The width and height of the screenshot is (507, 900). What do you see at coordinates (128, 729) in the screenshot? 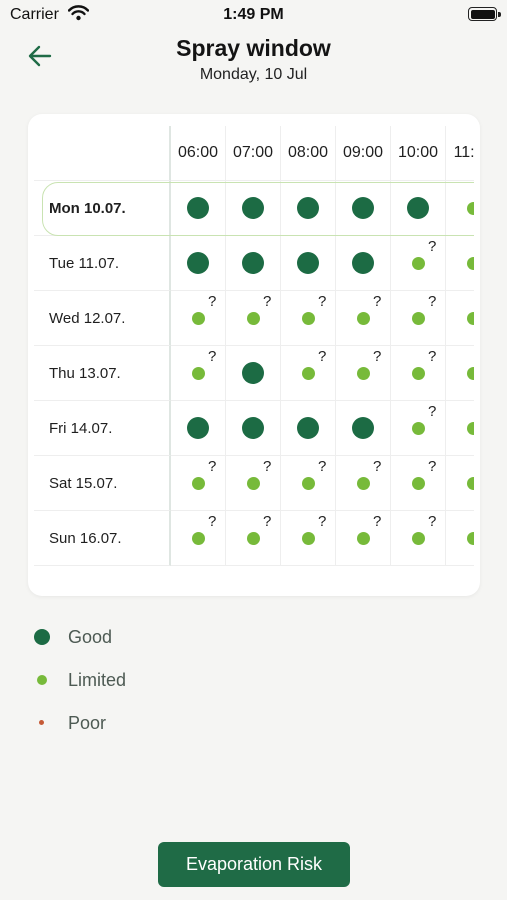
I see `legend-item-poor: Poor` at bounding box center [128, 729].